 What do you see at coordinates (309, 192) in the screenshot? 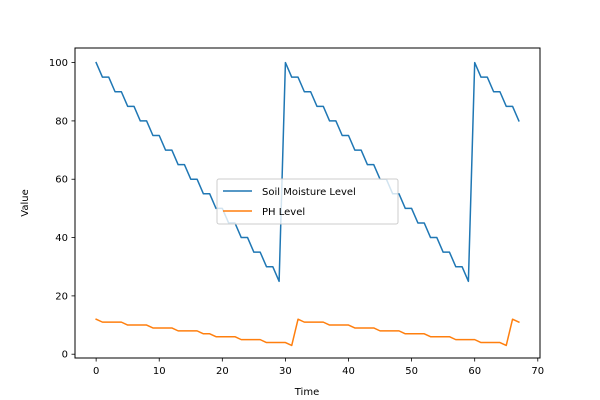
I see `legend-label-0: Soil Moisture Level` at bounding box center [309, 192].